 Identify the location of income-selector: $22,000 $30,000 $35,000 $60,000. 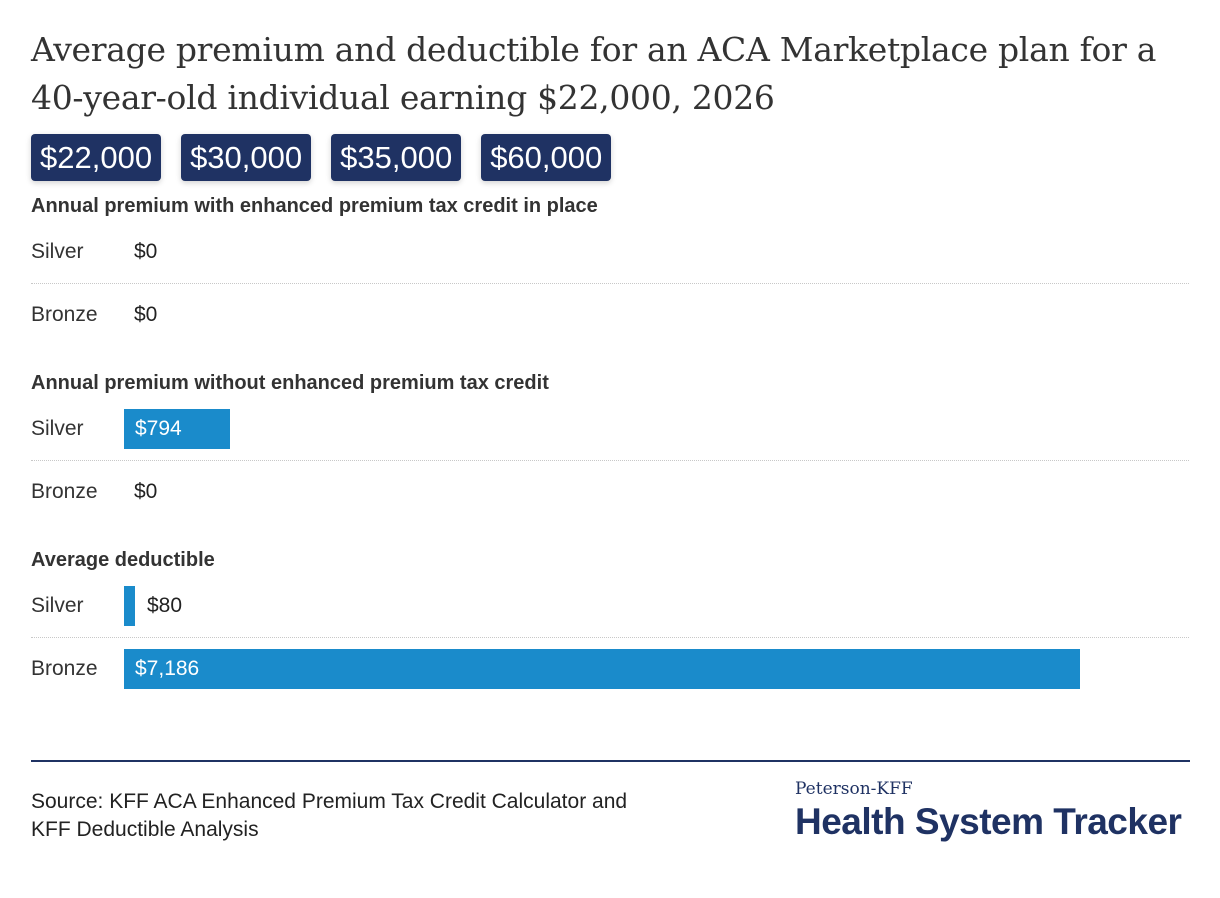
(610, 157).